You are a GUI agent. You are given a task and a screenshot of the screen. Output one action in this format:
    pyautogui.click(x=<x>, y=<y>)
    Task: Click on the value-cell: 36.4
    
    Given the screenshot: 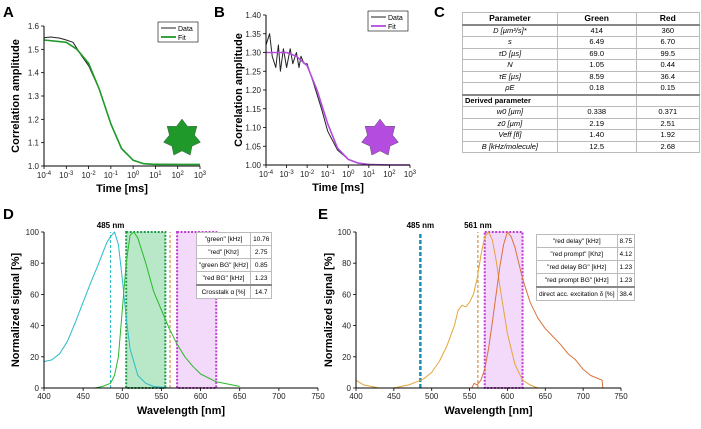 What is the action you would take?
    pyautogui.click(x=668, y=76)
    